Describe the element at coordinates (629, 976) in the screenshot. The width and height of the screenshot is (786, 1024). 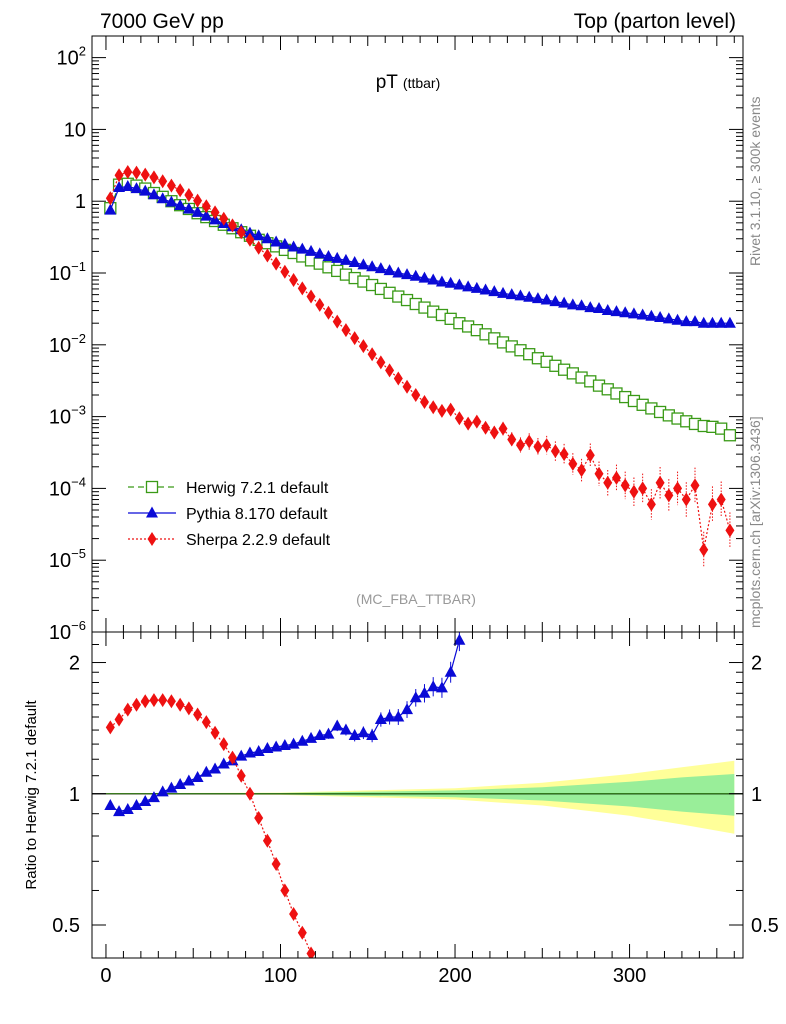
I see `xtick-label: 300` at that location.